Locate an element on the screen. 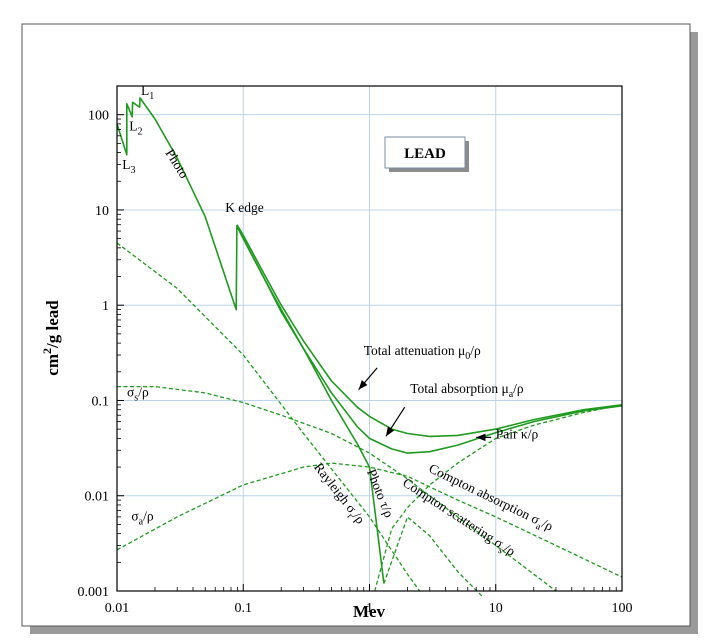 This screenshot has height=644, width=709. y-tick-label: 0.01 is located at coordinates (97, 497).